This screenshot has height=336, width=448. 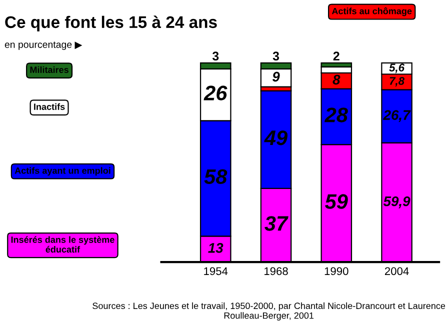 What do you see at coordinates (397, 69) in the screenshot?
I see `data-label: 5,6` at bounding box center [397, 69].